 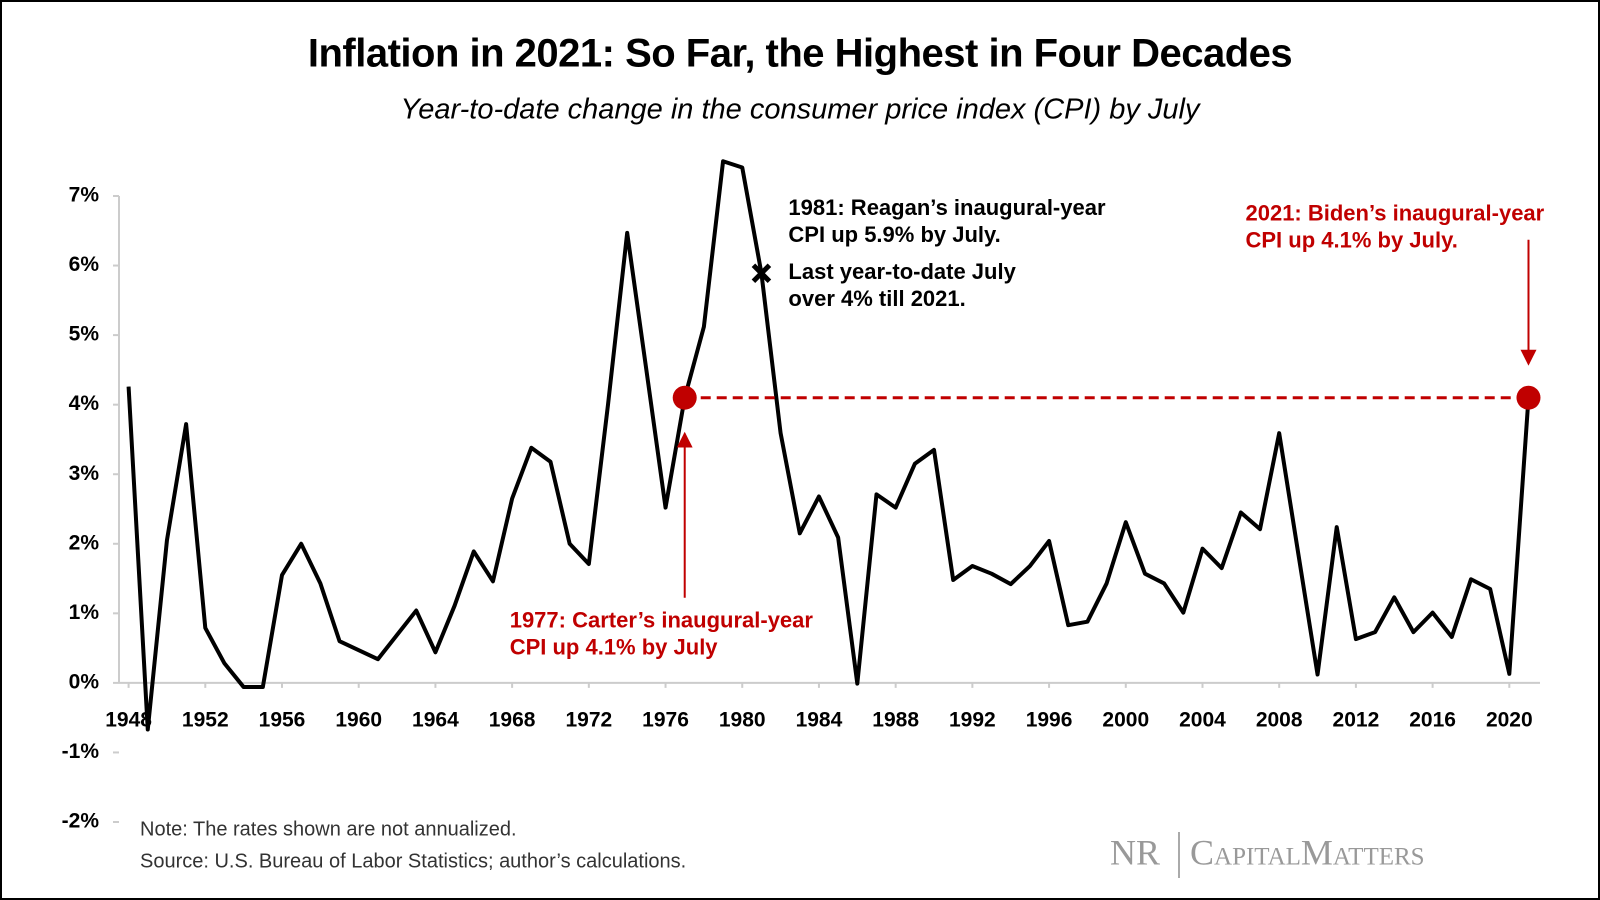 What do you see at coordinates (84, 195) in the screenshot?
I see `y-tick-label: 7%` at bounding box center [84, 195].